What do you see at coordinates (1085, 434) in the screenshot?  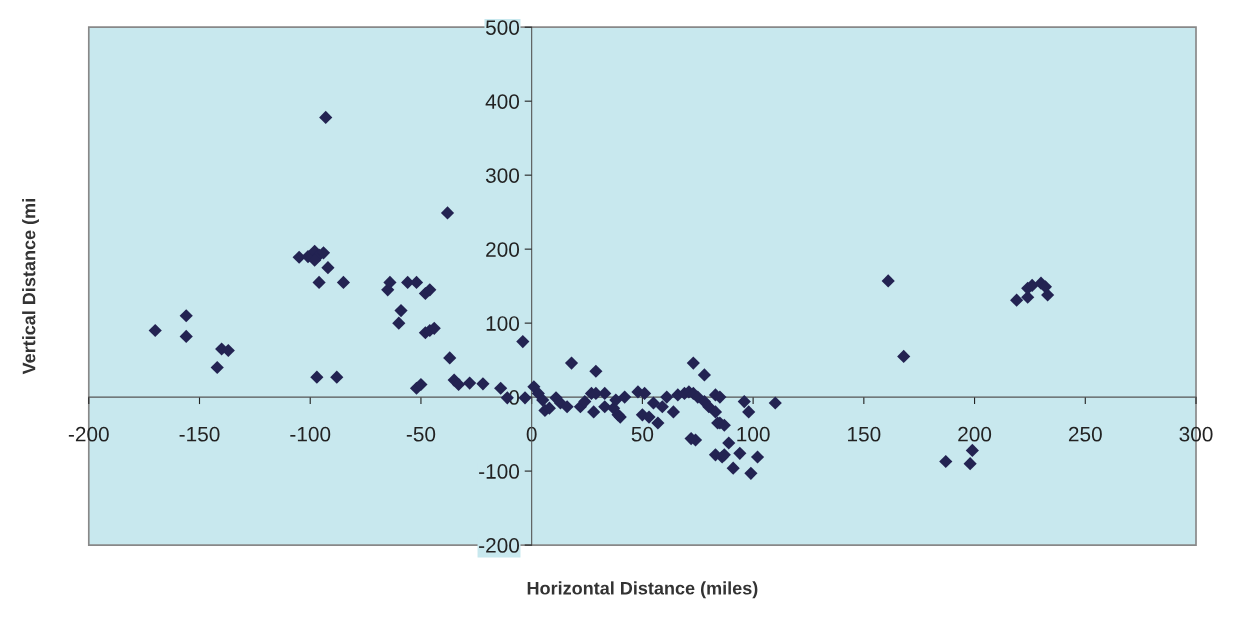 I see `x-tick-label: 250` at bounding box center [1085, 434].